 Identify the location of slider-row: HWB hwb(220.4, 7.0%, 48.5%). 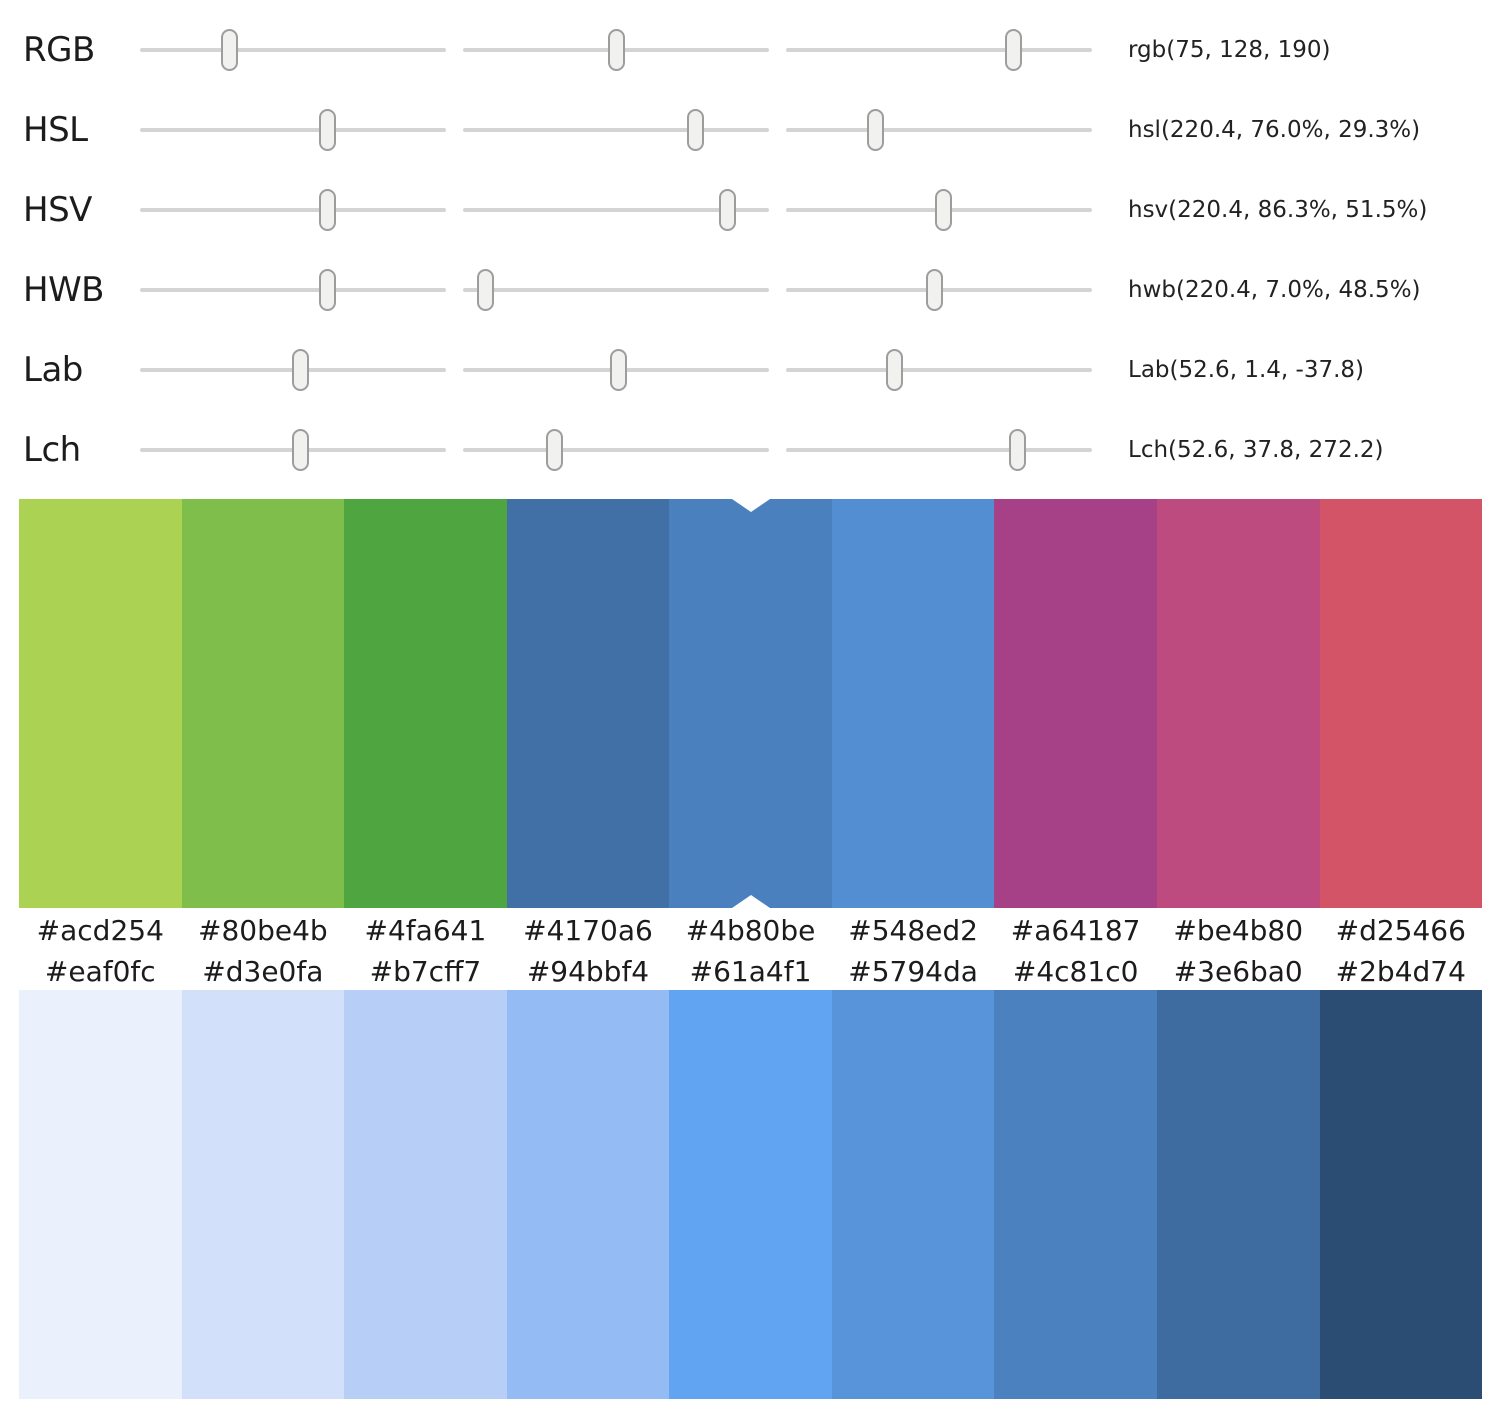
(762, 290).